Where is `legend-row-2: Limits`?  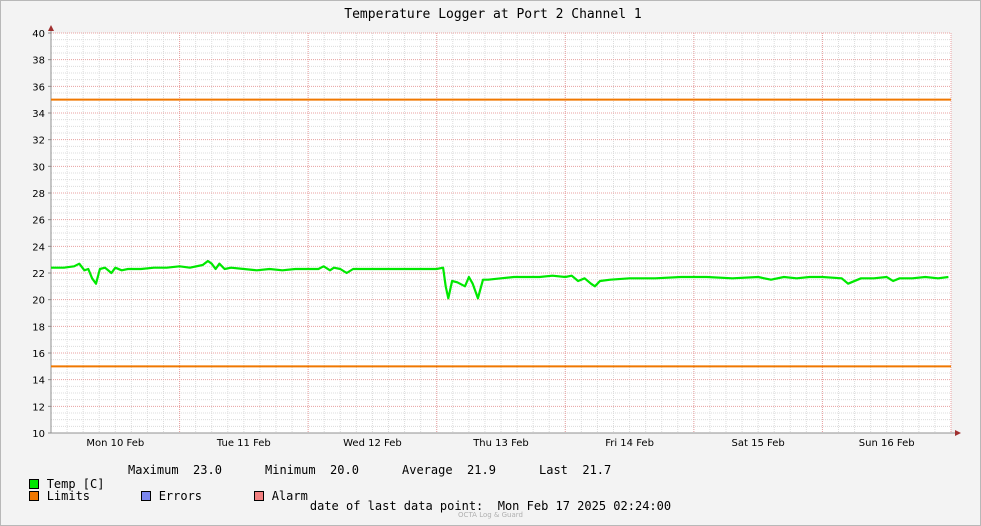 legend-row-2: Limits is located at coordinates (52, 489).